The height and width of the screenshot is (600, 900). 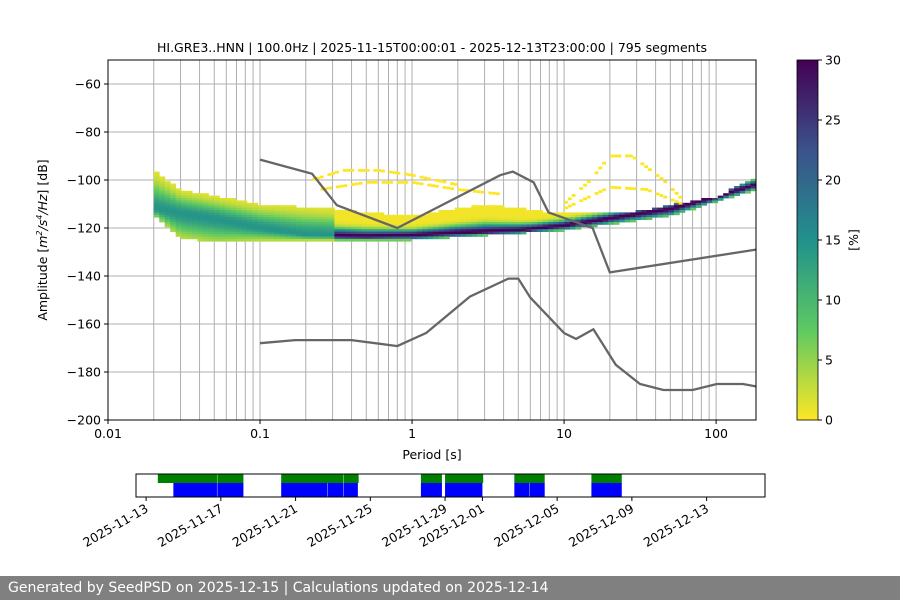 I want to click on timeline-tick-label: 2025-11-21, so click(x=265, y=525).